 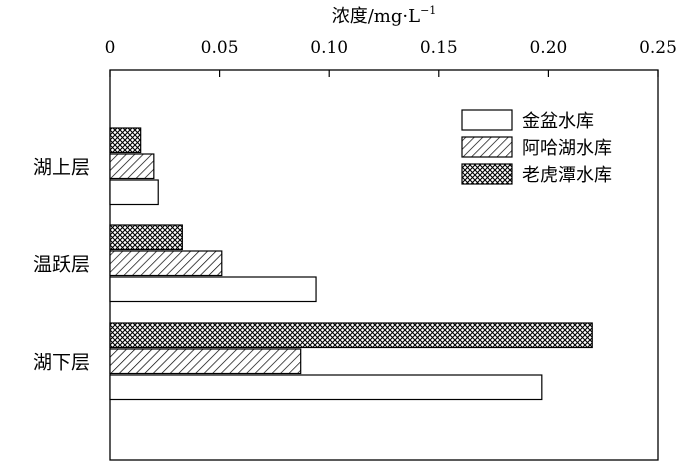 I want to click on x-tick-label: 0.15, so click(x=439, y=48).